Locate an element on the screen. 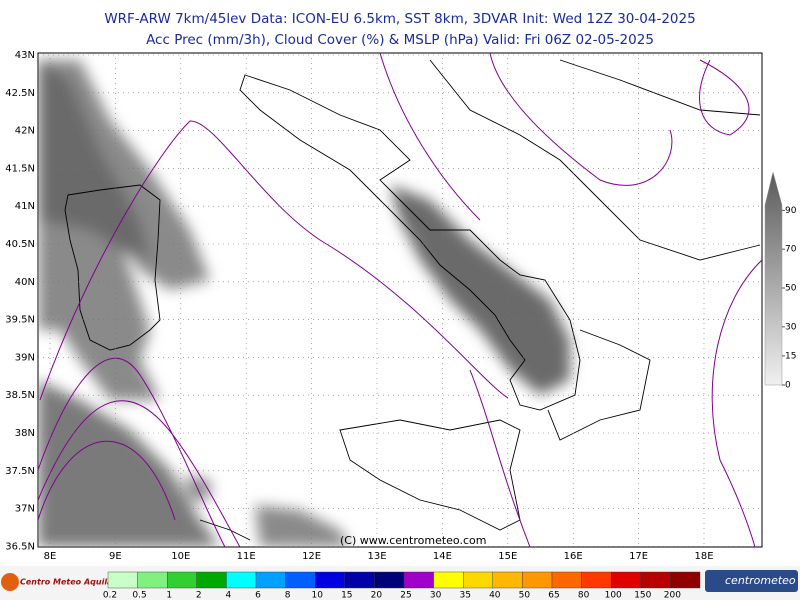 This screenshot has height=604, width=800. lon-label: 8E is located at coordinates (50, 556).